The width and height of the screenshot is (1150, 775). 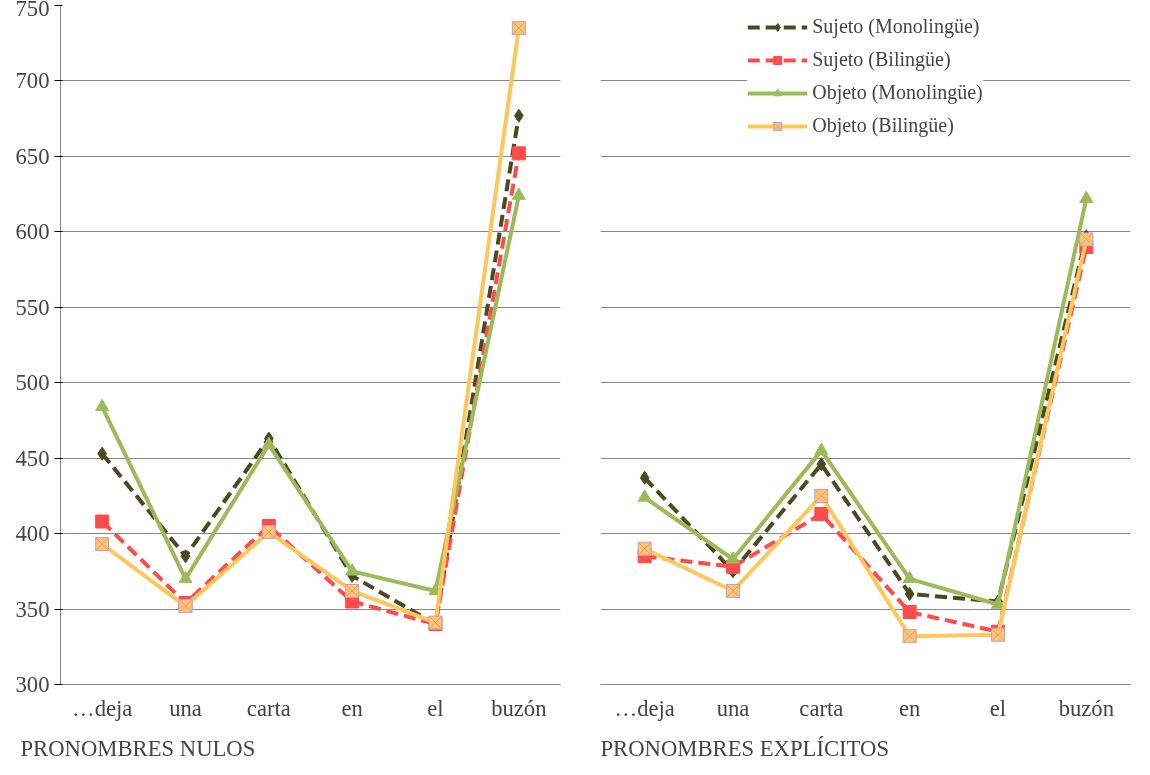 What do you see at coordinates (32, 156) in the screenshot?
I see `y-tick-label: 650` at bounding box center [32, 156].